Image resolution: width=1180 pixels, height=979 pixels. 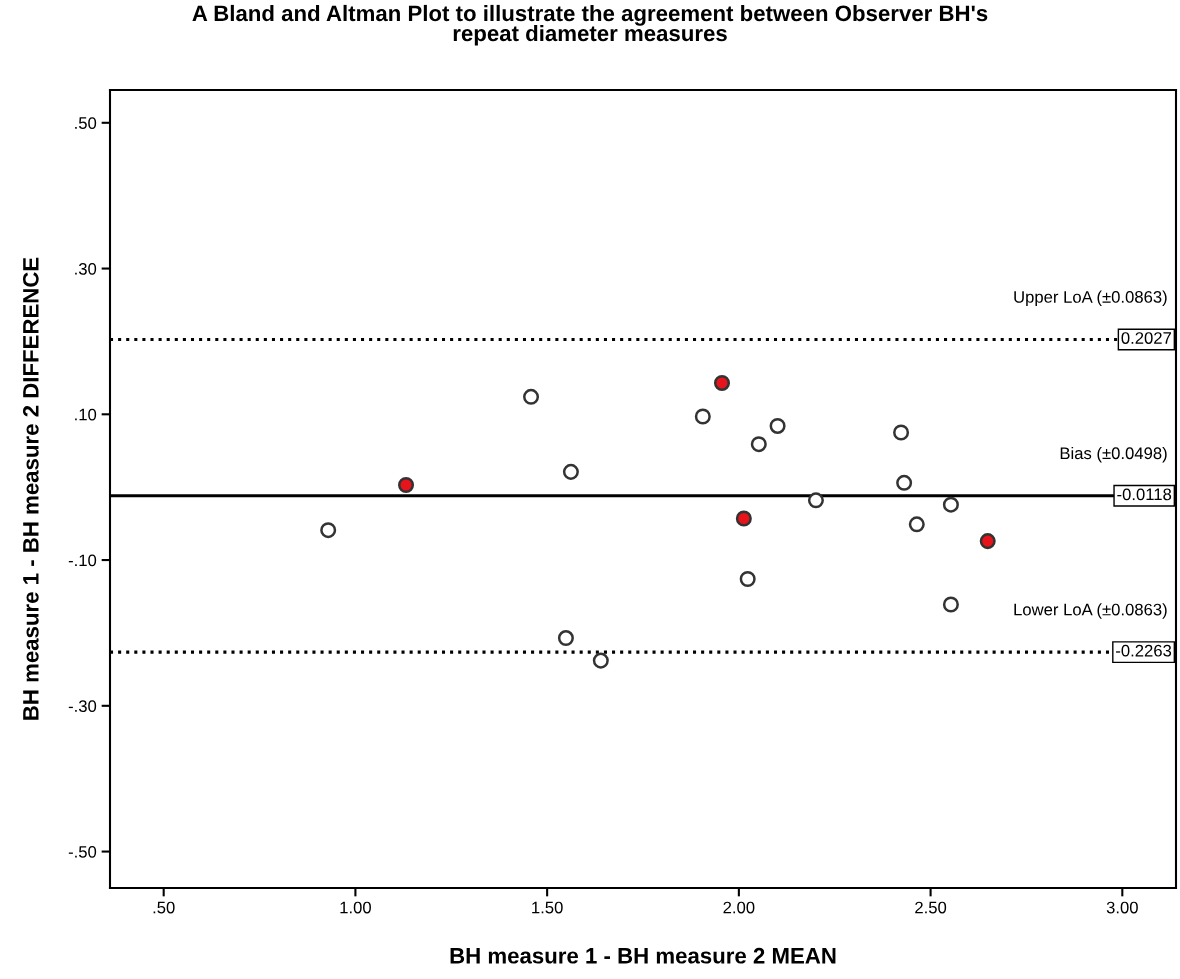 I want to click on x-tick-label: 2.00, so click(x=739, y=907).